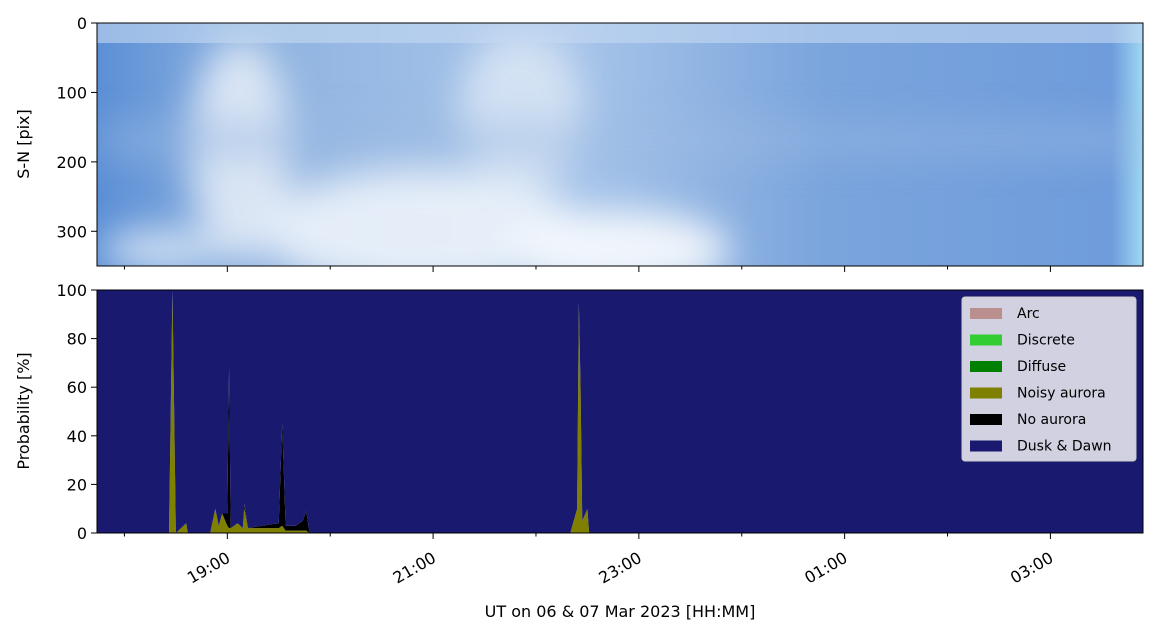 Image resolution: width=1158 pixels, height=638 pixels. What do you see at coordinates (619, 568) in the screenshot?
I see `x-tick-label: 23:00` at bounding box center [619, 568].